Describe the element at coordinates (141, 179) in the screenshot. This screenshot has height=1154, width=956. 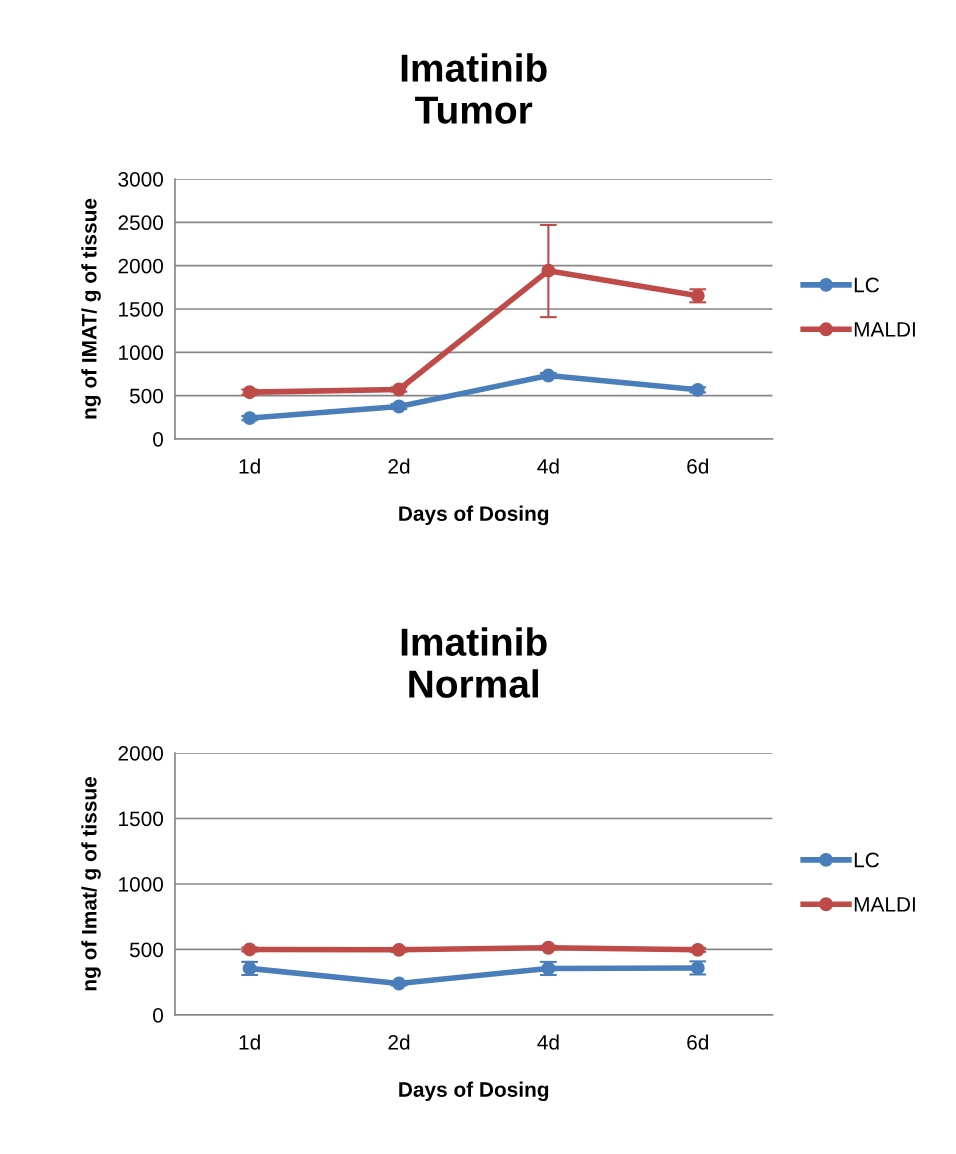
I see `y-tick-label: 3000` at that location.